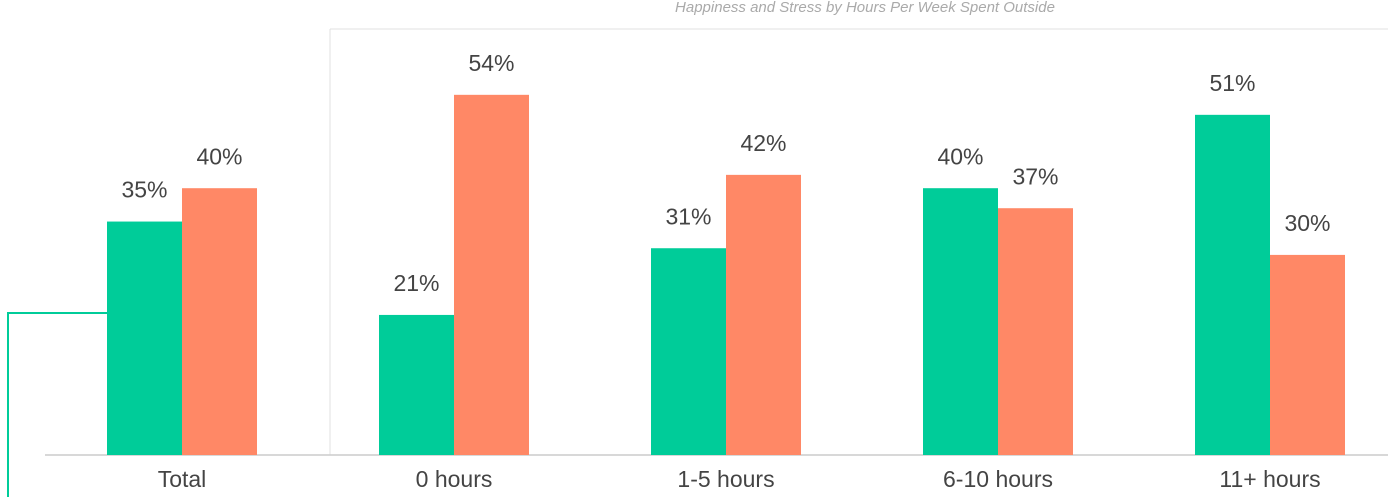 The height and width of the screenshot is (497, 1388). What do you see at coordinates (144, 190) in the screenshot?
I see `data-label: 35%` at bounding box center [144, 190].